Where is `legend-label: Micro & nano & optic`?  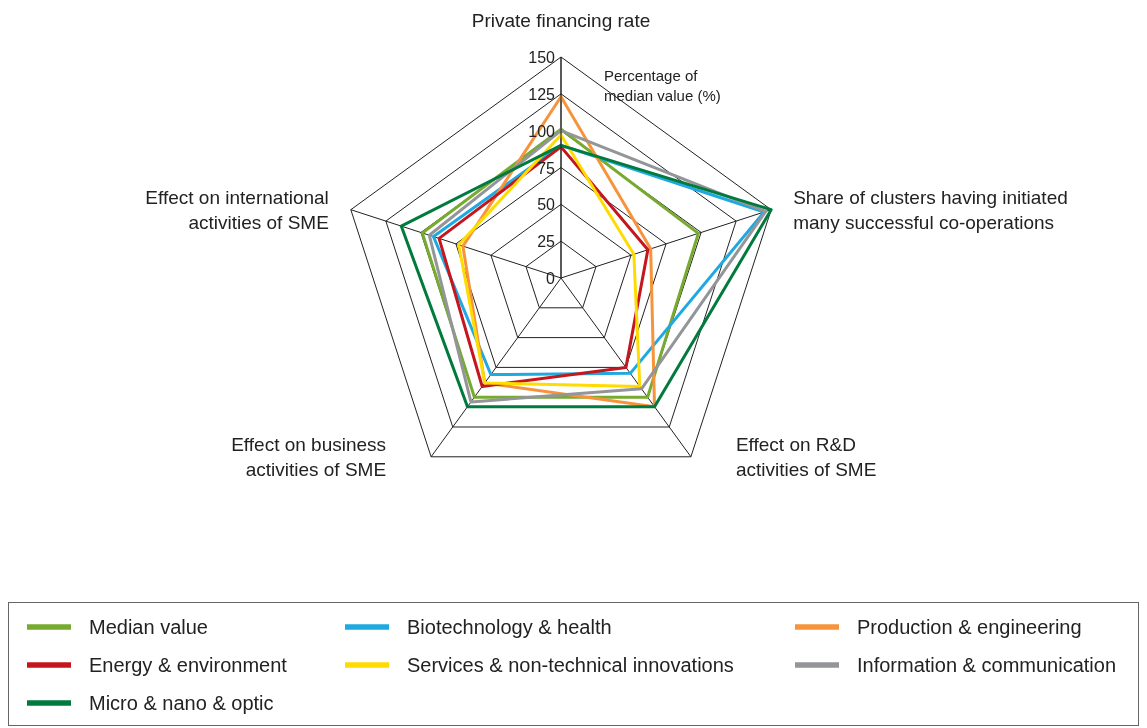
legend-label: Micro & nano & optic is located at coordinates (181, 703).